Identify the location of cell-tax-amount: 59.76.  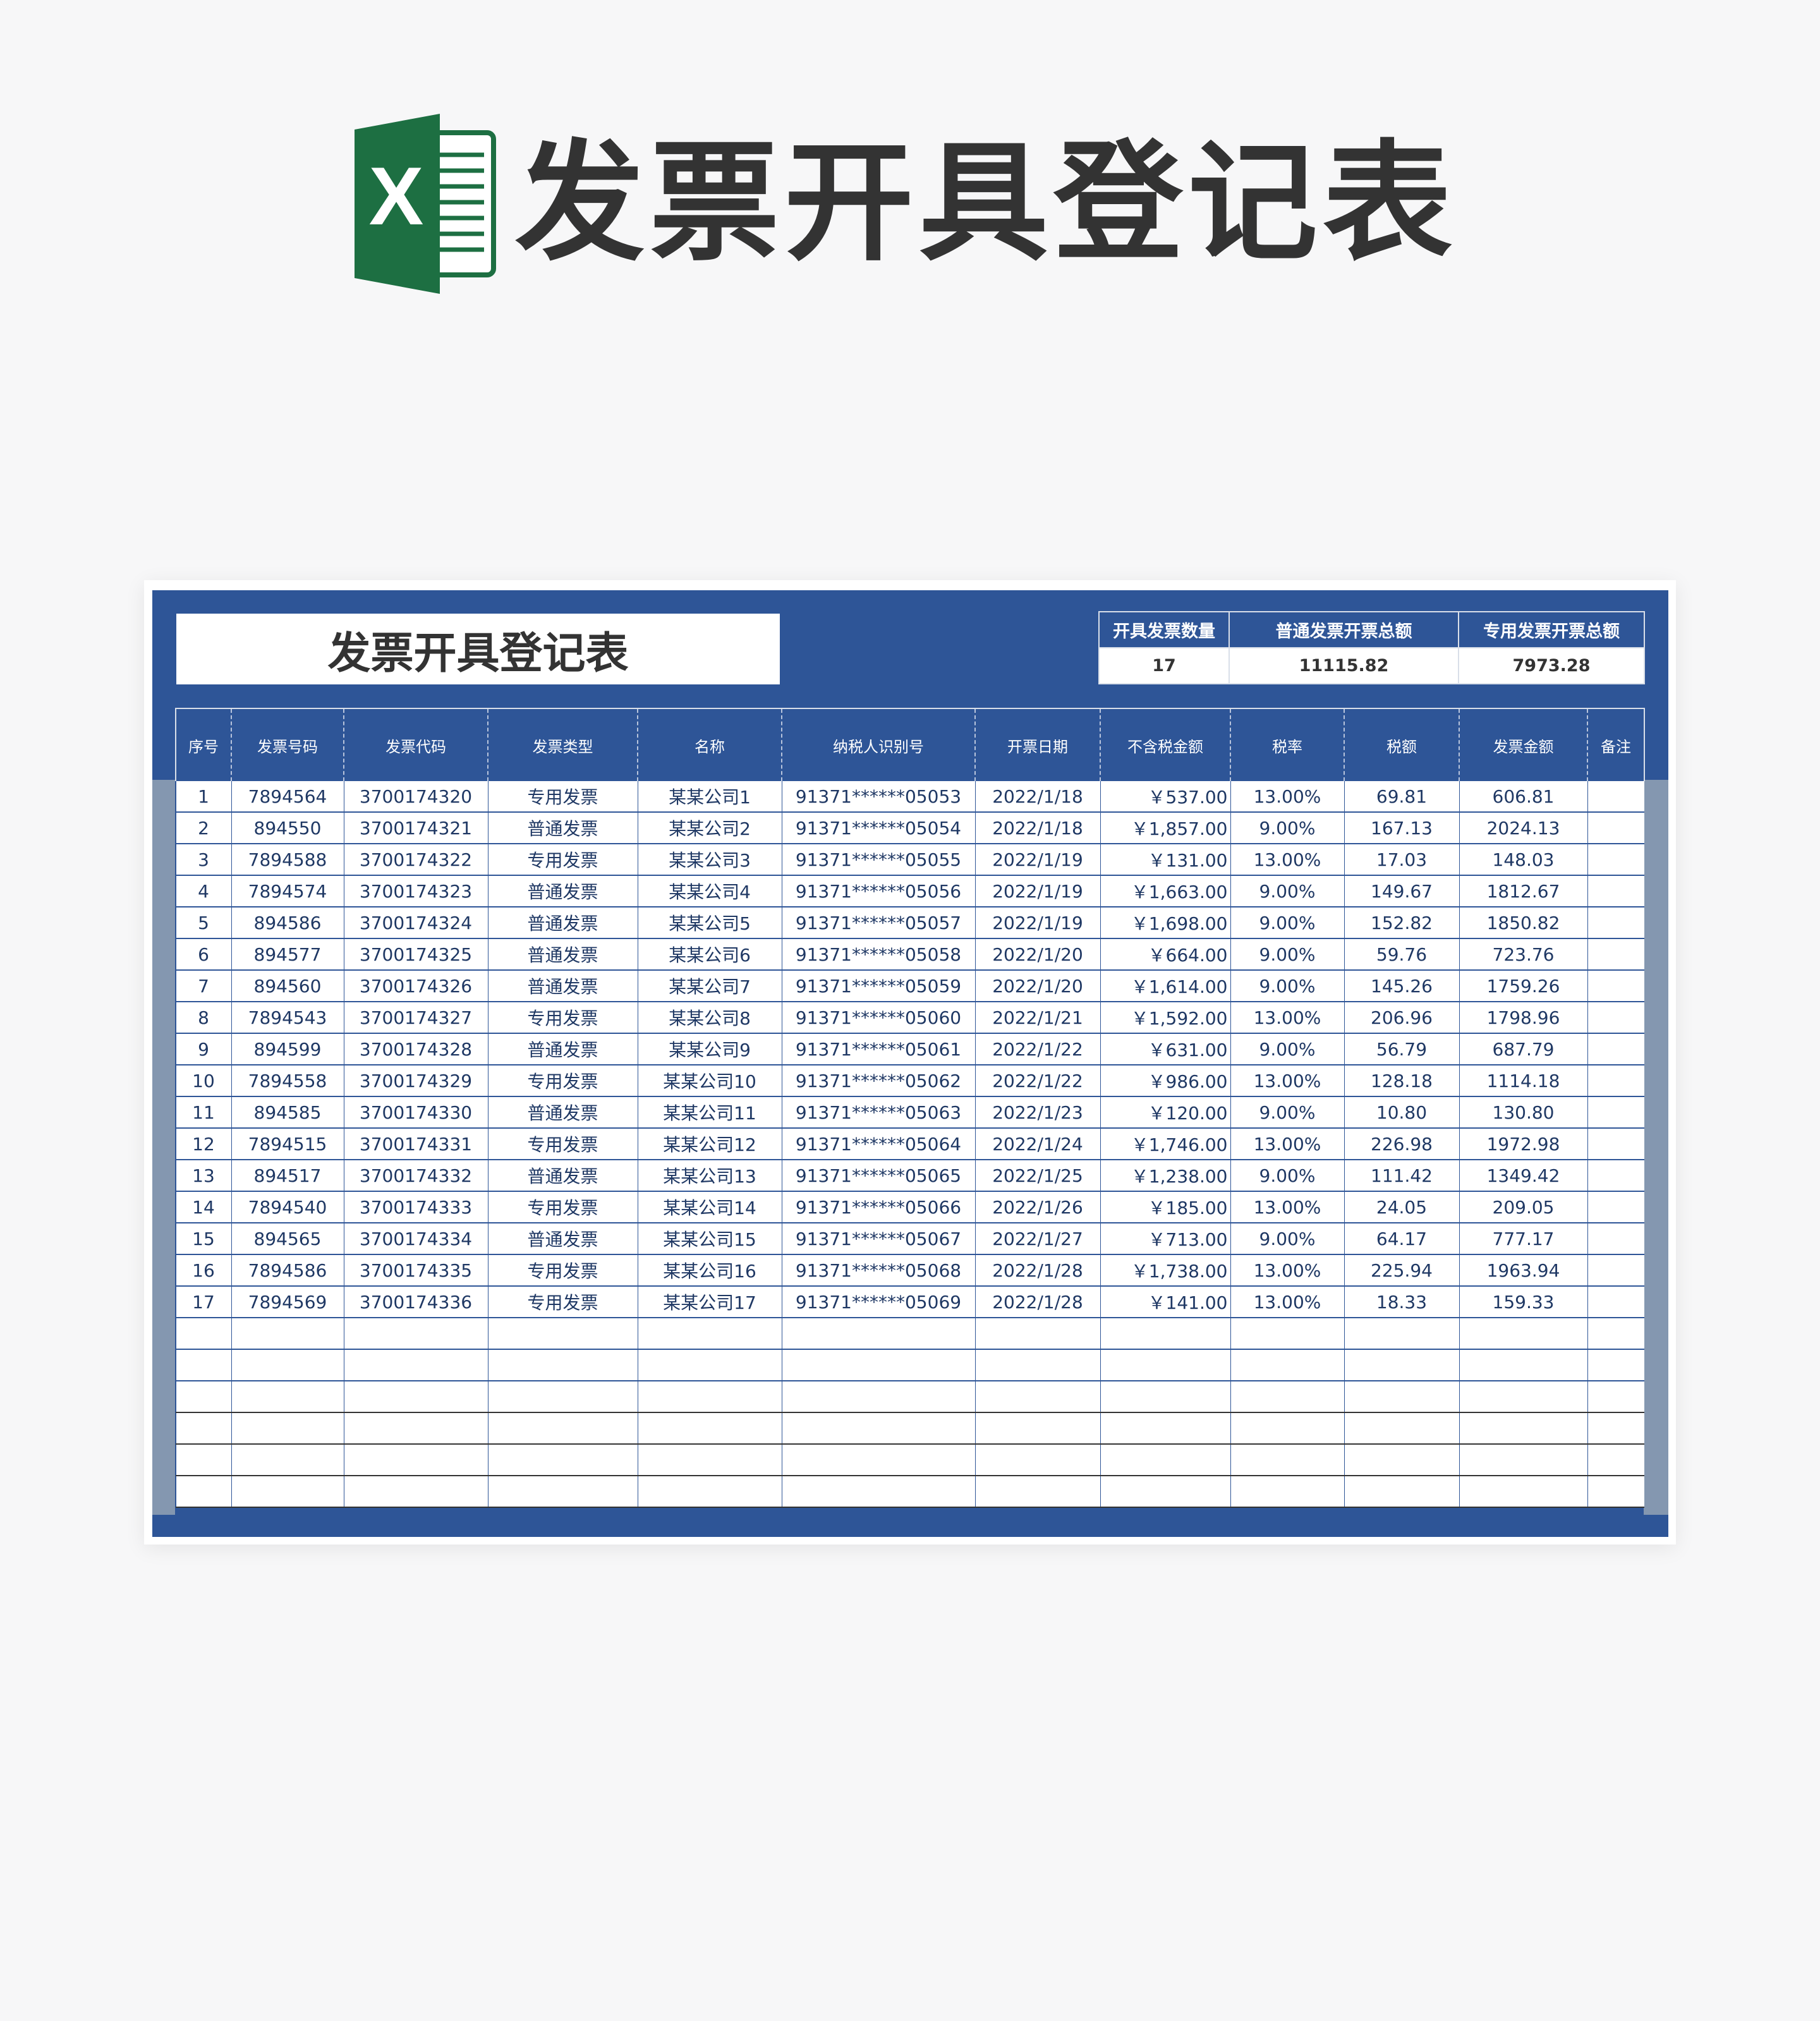
(1401, 954).